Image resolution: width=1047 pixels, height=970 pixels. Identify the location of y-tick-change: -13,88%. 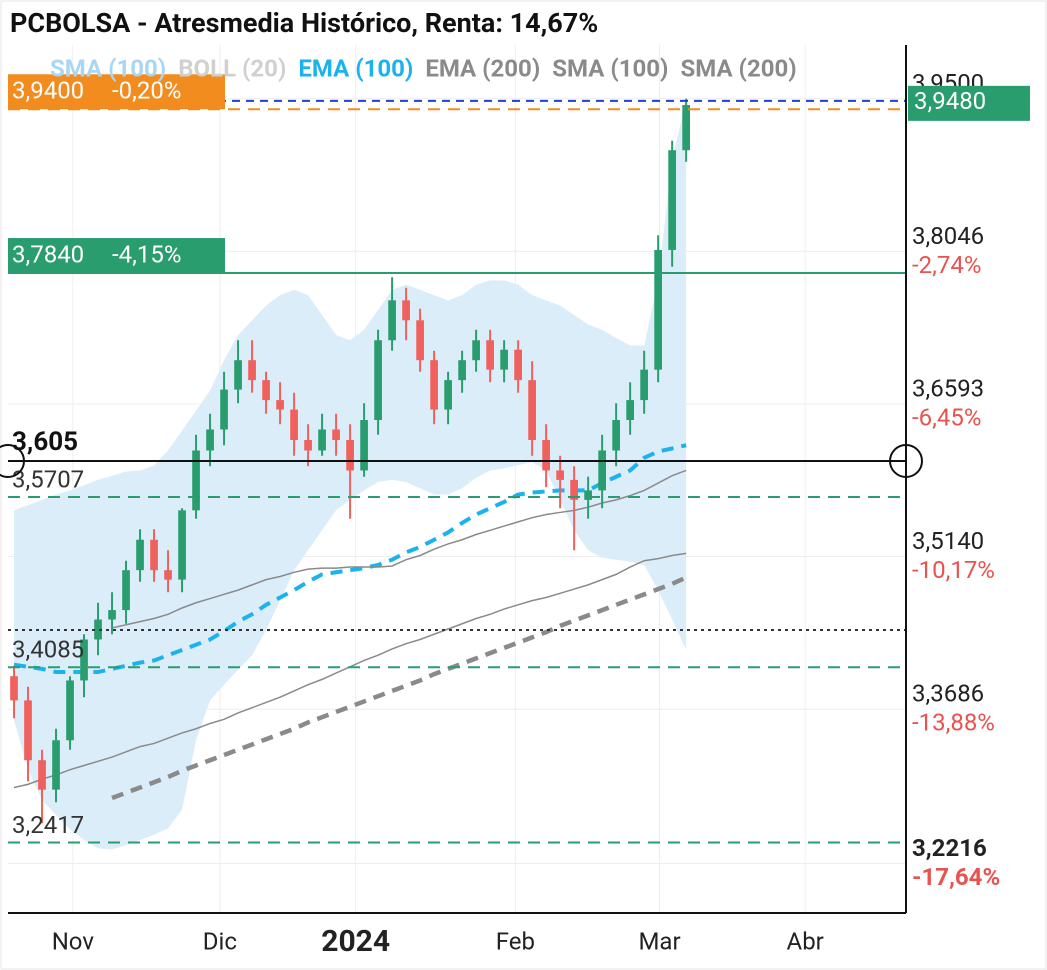
(953, 723).